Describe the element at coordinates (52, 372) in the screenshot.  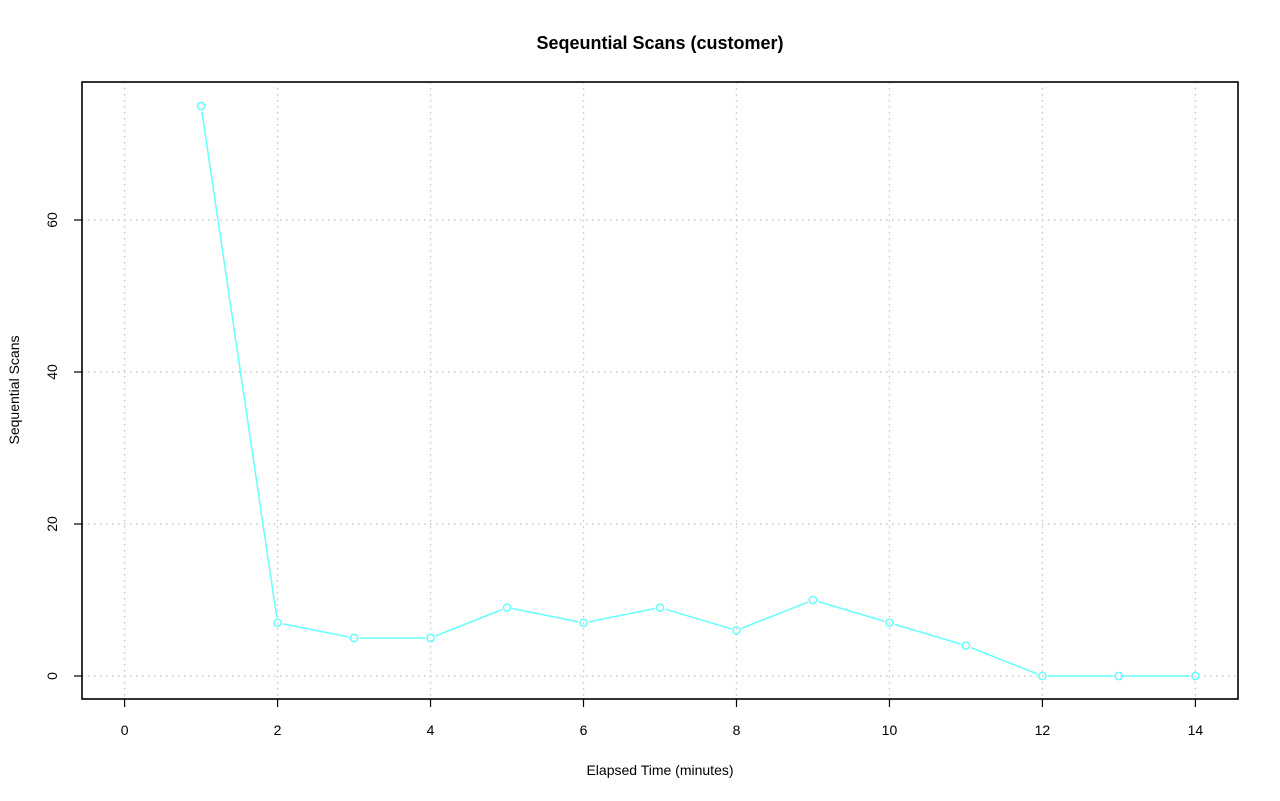
I see `y-tick-label: 40` at that location.